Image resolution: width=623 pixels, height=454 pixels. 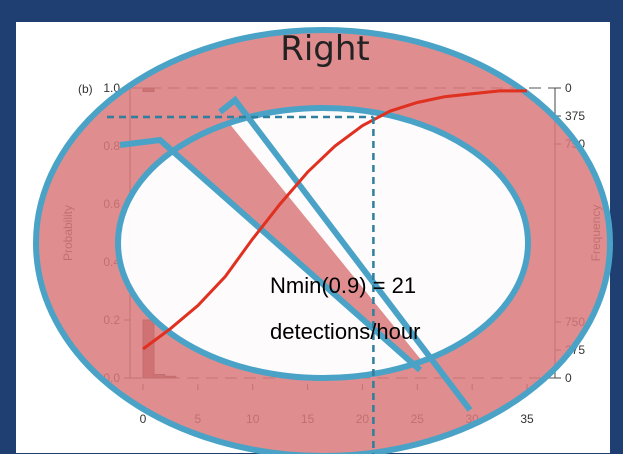 What do you see at coordinates (143, 419) in the screenshot?
I see `x-tick-label: 0` at bounding box center [143, 419].